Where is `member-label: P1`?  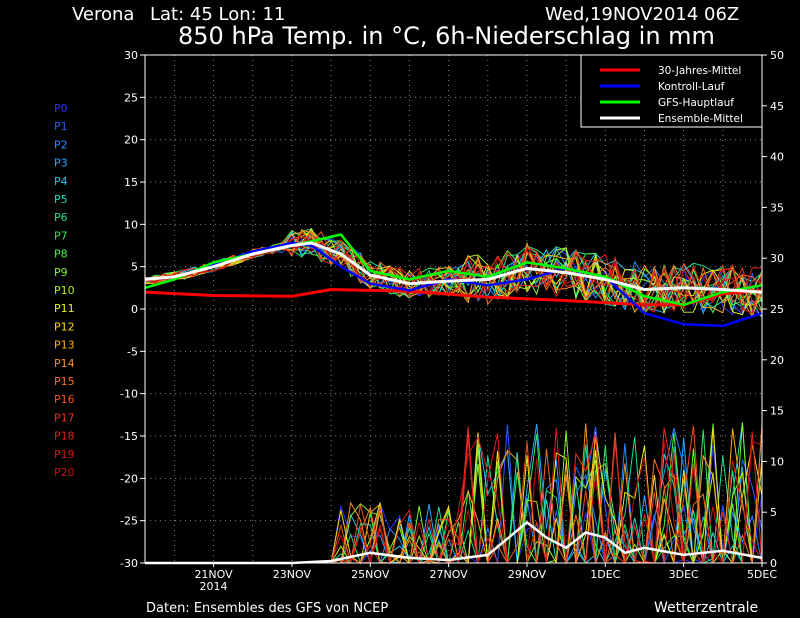
member-label: P1 is located at coordinates (61, 126).